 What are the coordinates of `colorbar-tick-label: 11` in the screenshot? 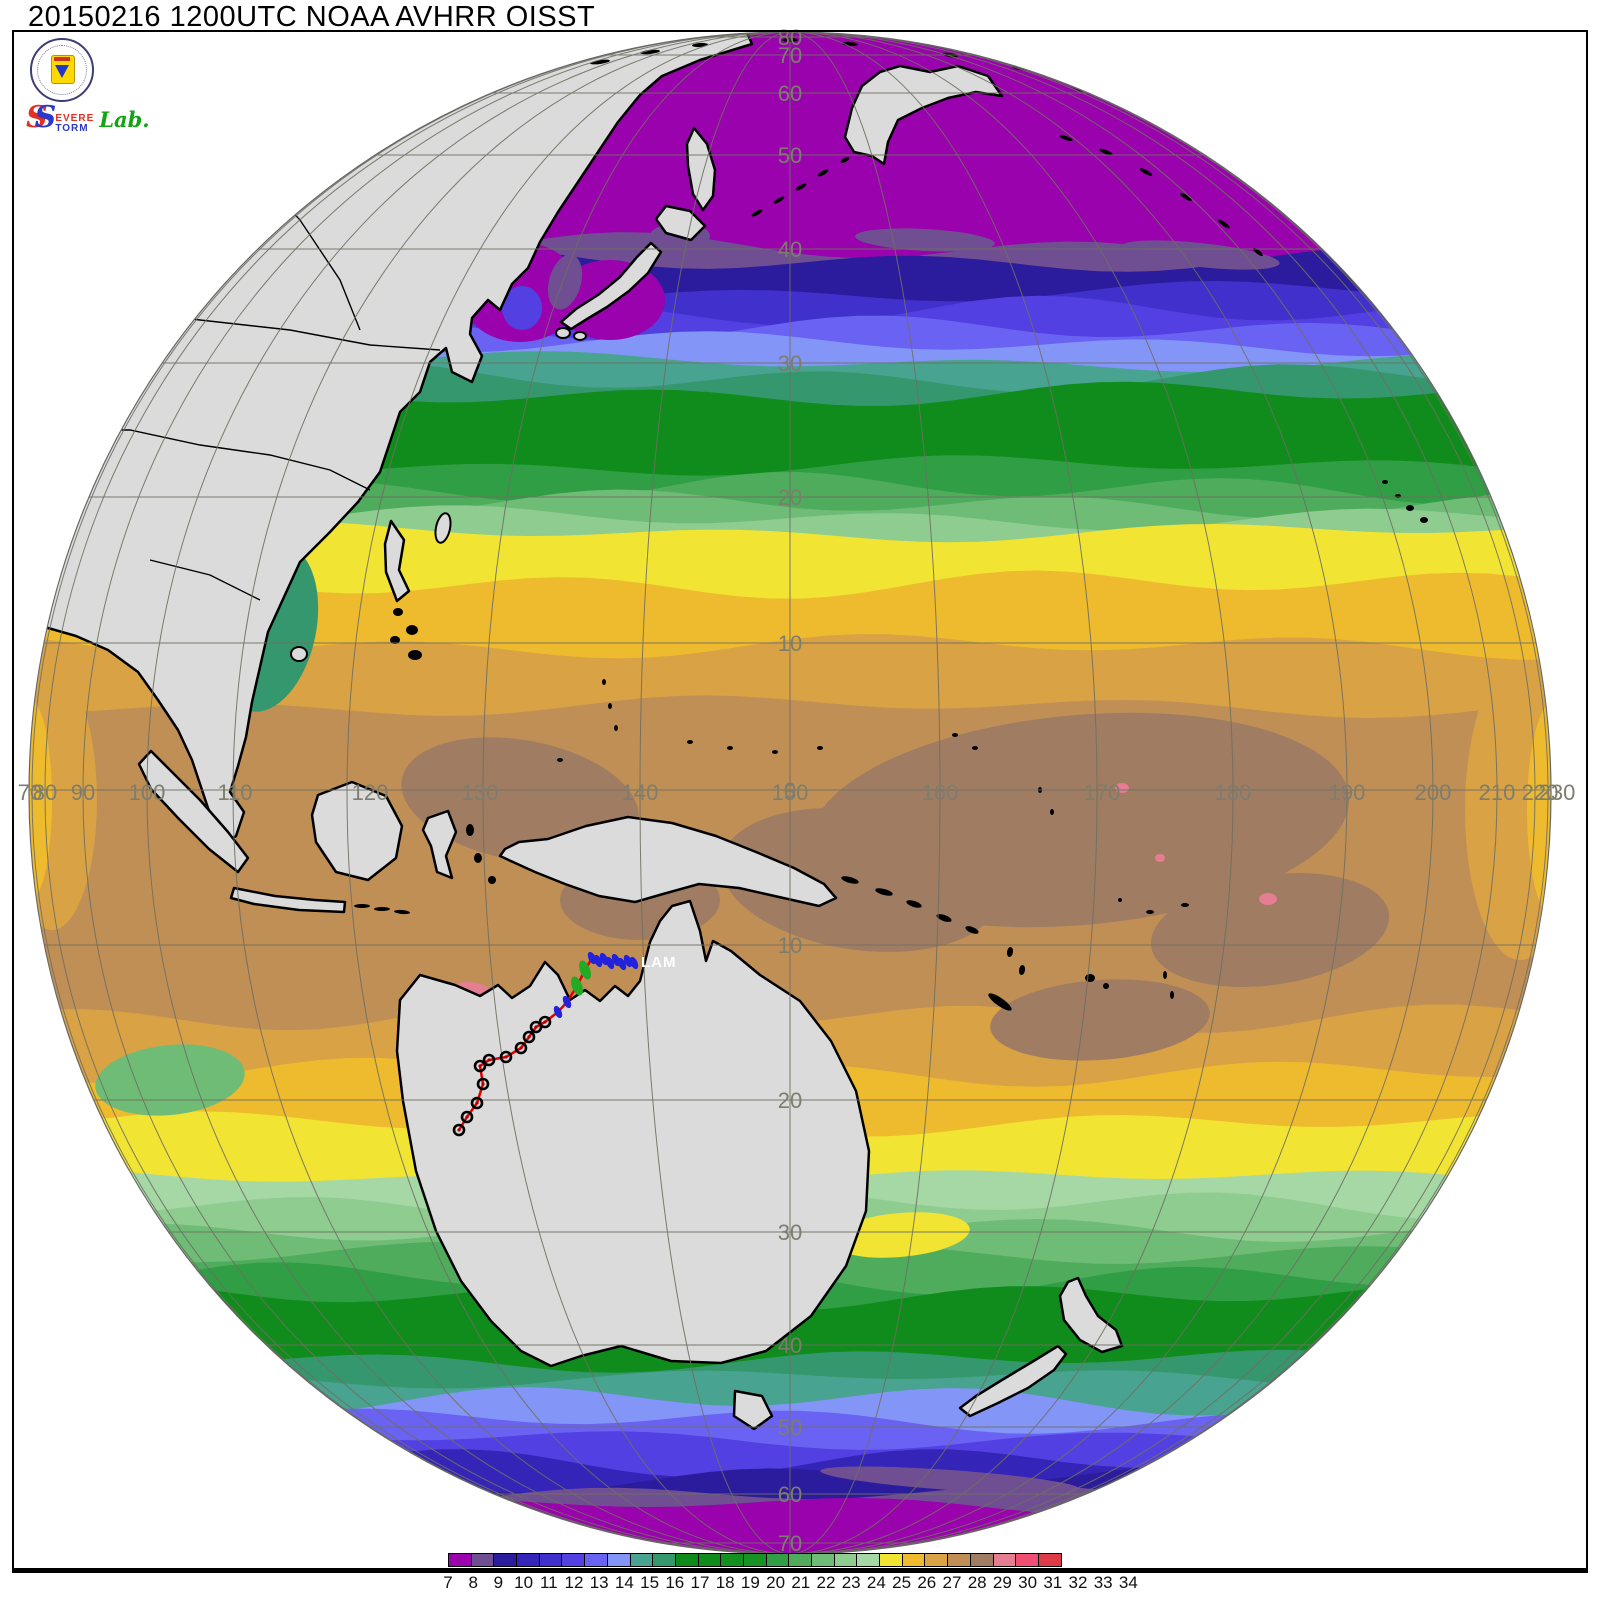 It's located at (548, 1582).